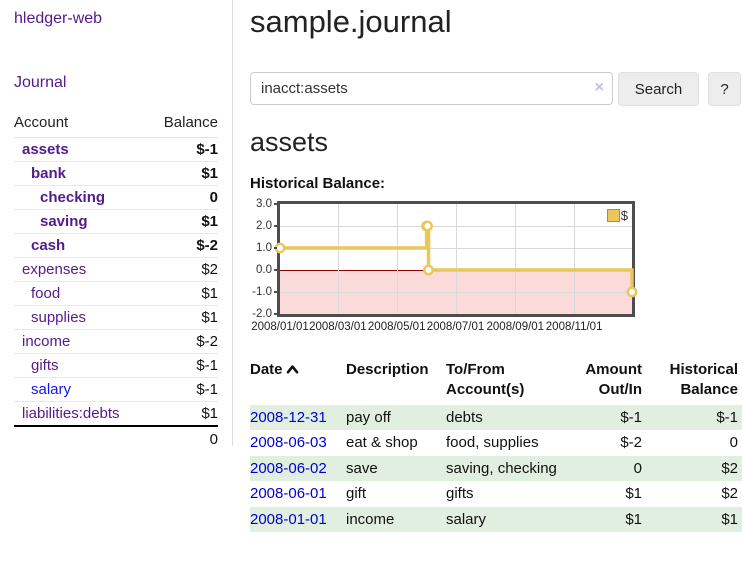  I want to click on x-axis-tick-label: 2008/09/01, so click(515, 327).